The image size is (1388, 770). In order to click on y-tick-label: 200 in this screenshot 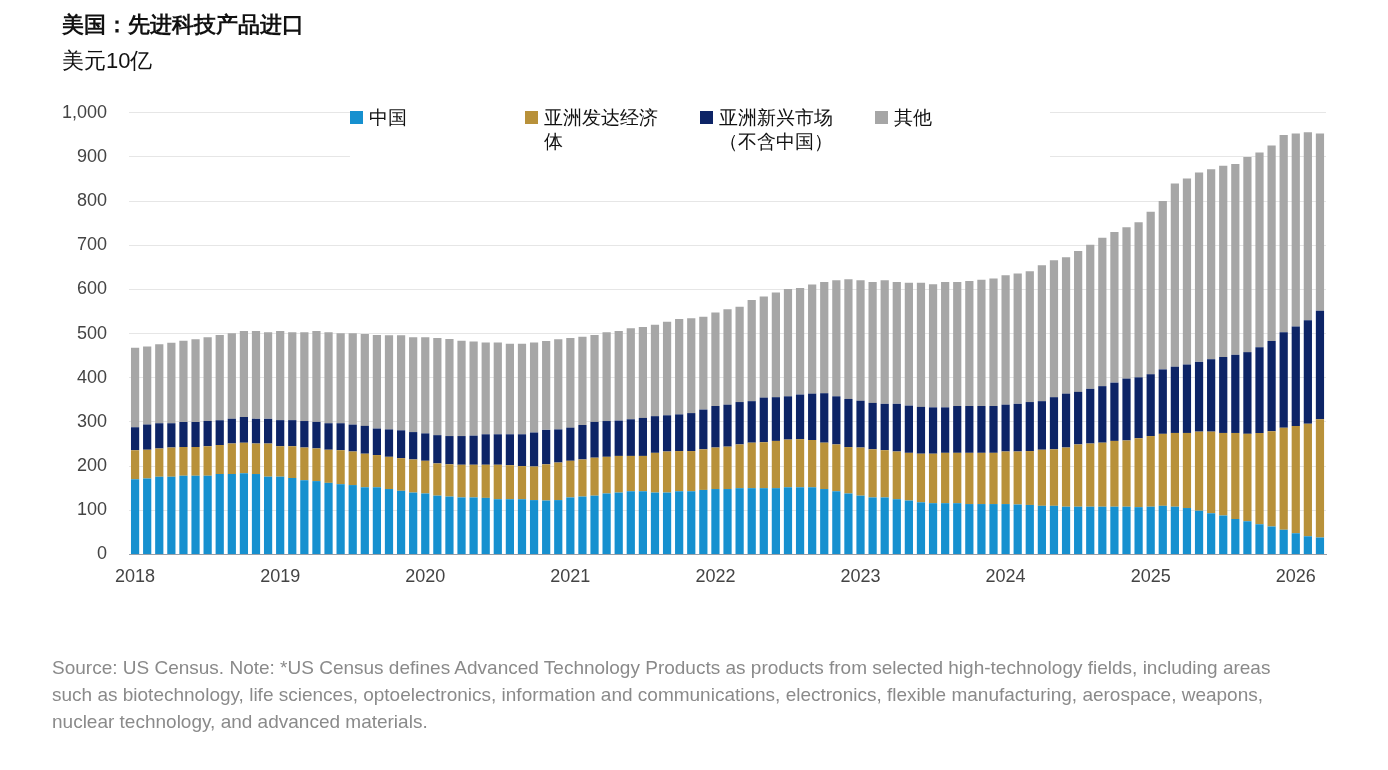, I will do `click(92, 465)`.